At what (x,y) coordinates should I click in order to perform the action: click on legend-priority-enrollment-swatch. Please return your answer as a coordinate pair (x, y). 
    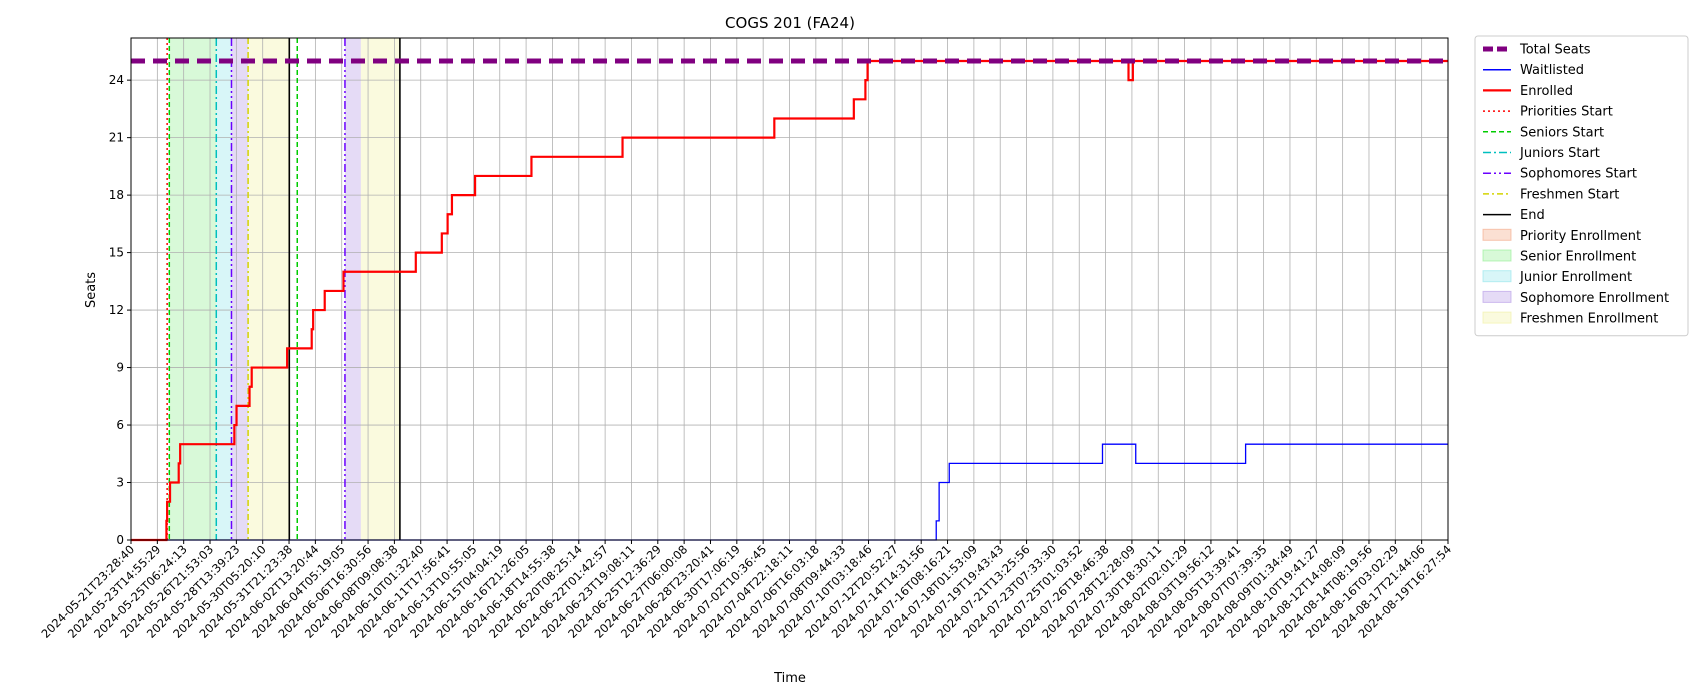
    Looking at the image, I should click on (1497, 234).